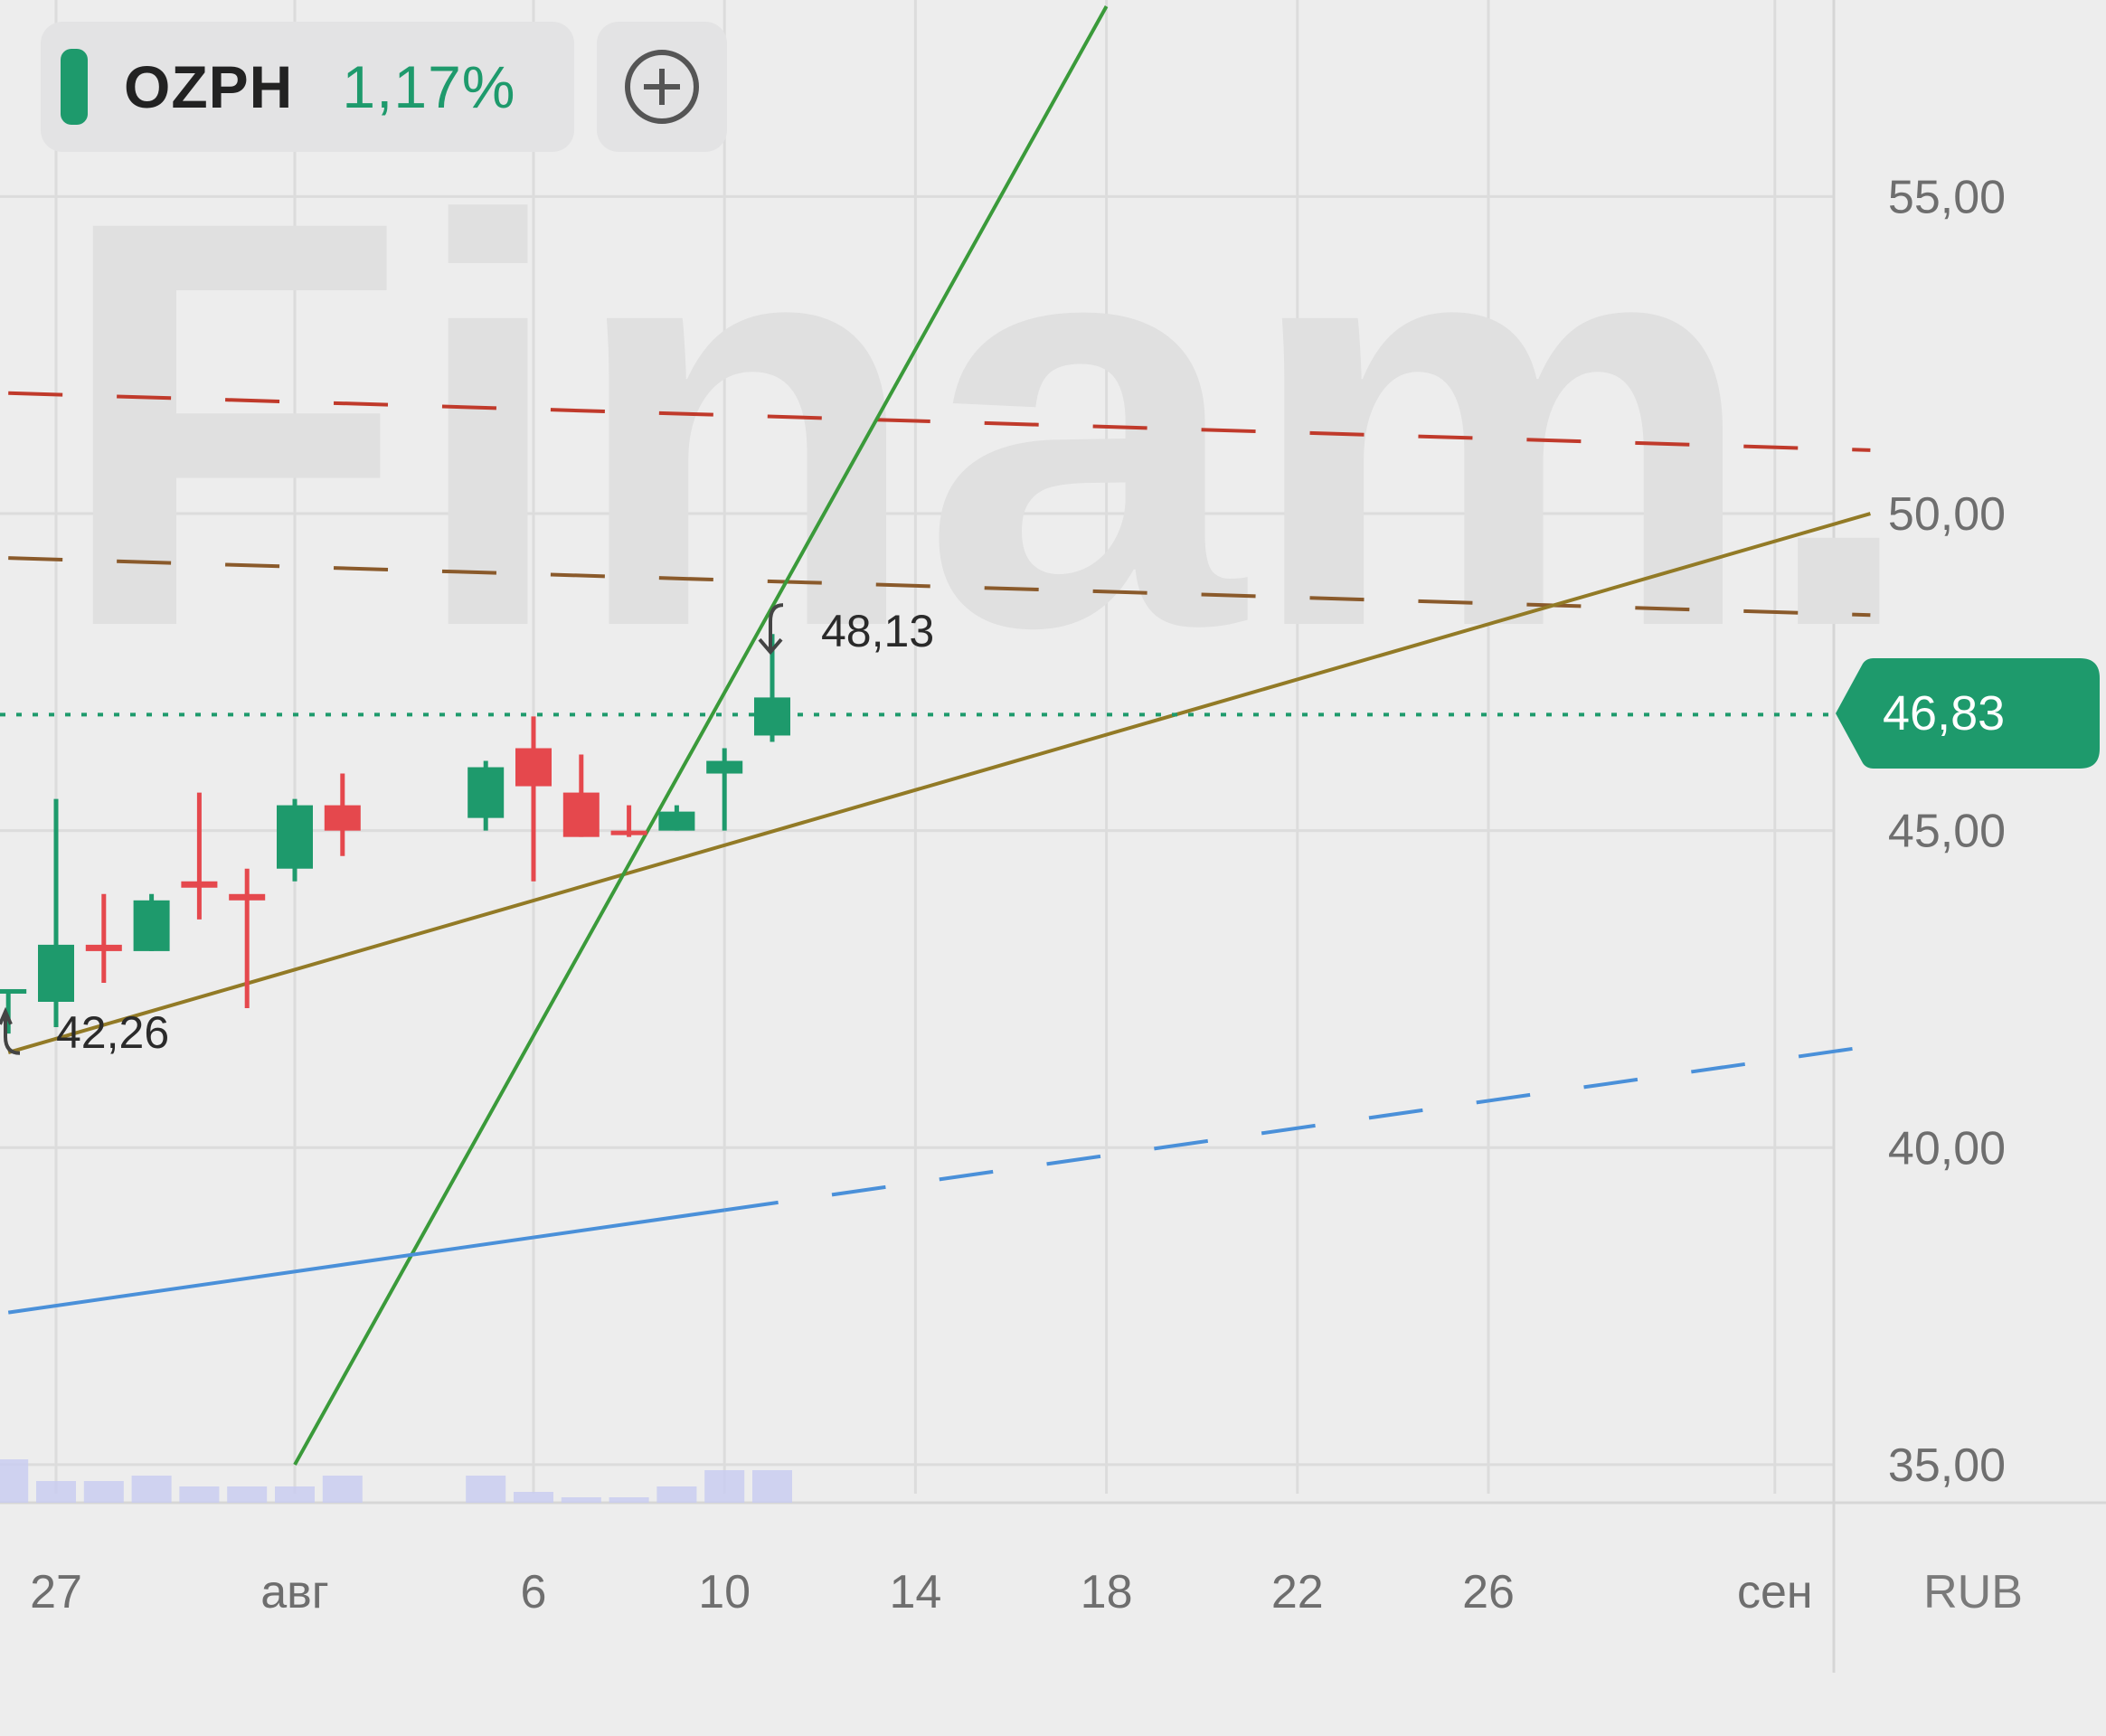 This screenshot has height=1736, width=2106. Describe the element at coordinates (294, 1592) in the screenshot. I see `x-tick-label: авг` at that location.